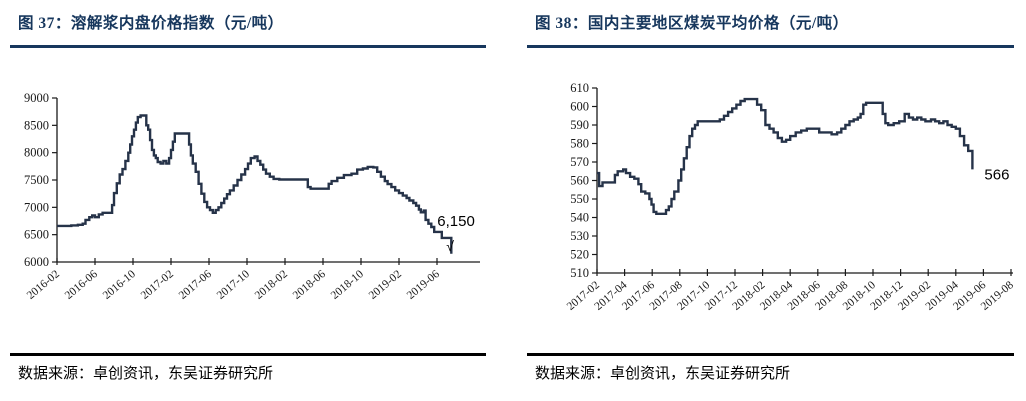  Describe the element at coordinates (36, 262) in the screenshot. I see `y-tick-label: 6000` at that location.